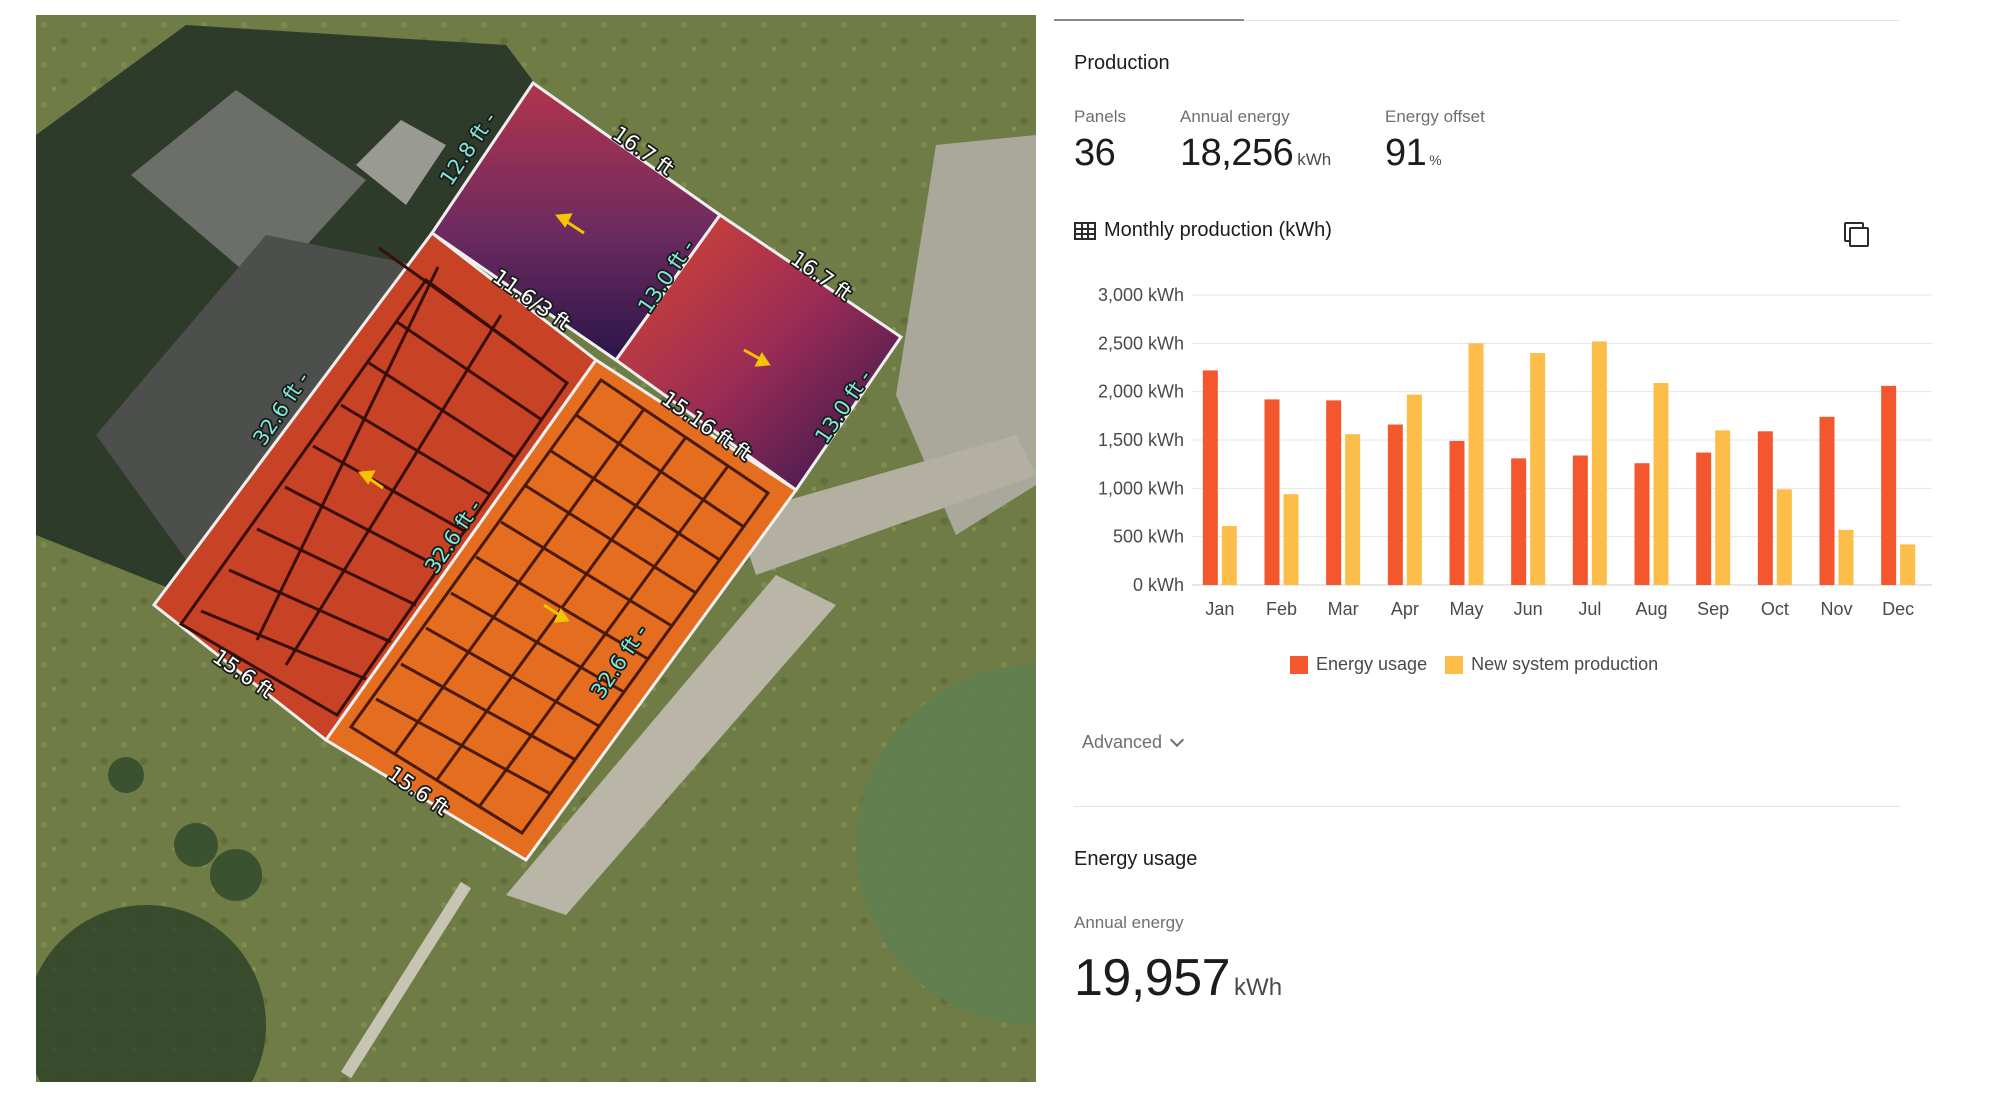 This screenshot has width=2000, height=1111. What do you see at coordinates (1775, 609) in the screenshot?
I see `x-tick-label: Oct` at bounding box center [1775, 609].